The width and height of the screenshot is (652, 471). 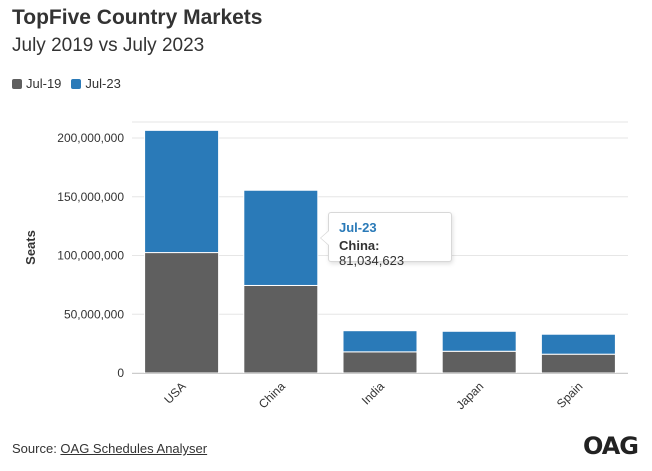 What do you see at coordinates (103, 83) in the screenshot?
I see `legend-label-jul23: Jul-23` at bounding box center [103, 83].